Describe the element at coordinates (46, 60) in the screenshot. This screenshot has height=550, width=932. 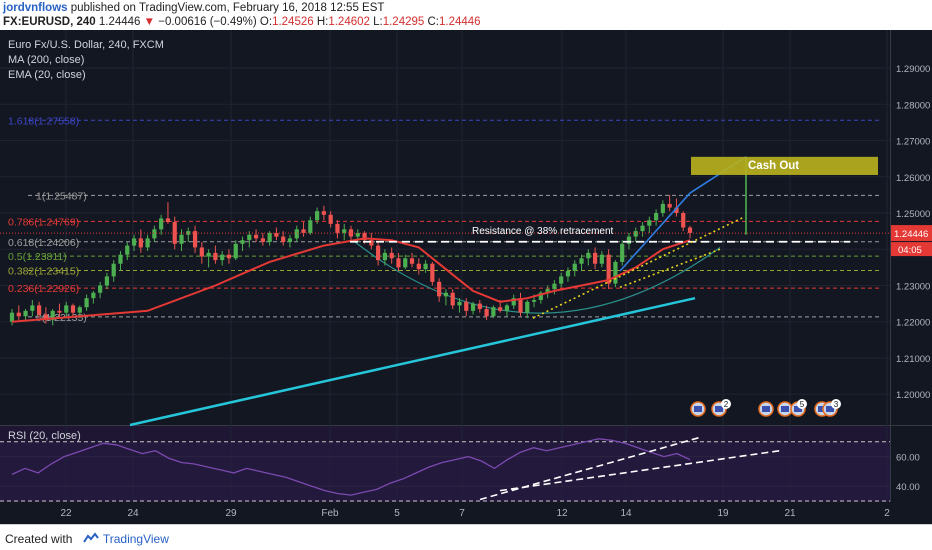
I see `indicator-ma200-label: MA (200, close)` at that location.